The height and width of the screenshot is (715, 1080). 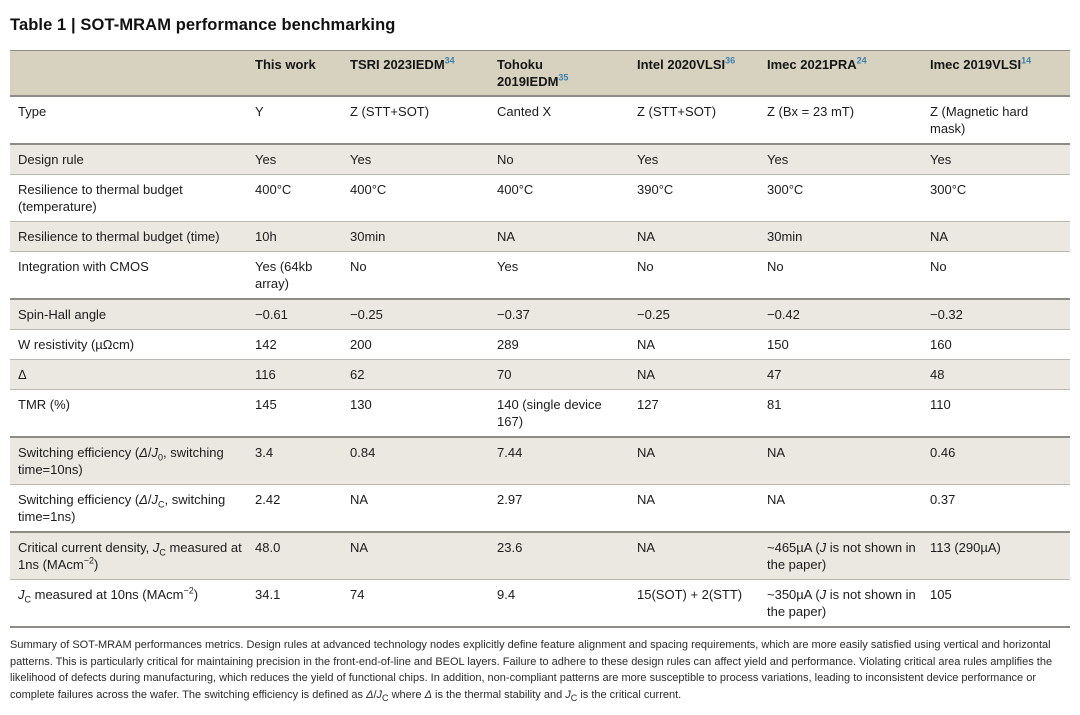 What do you see at coordinates (943, 452) in the screenshot?
I see `cell: 0.46` at bounding box center [943, 452].